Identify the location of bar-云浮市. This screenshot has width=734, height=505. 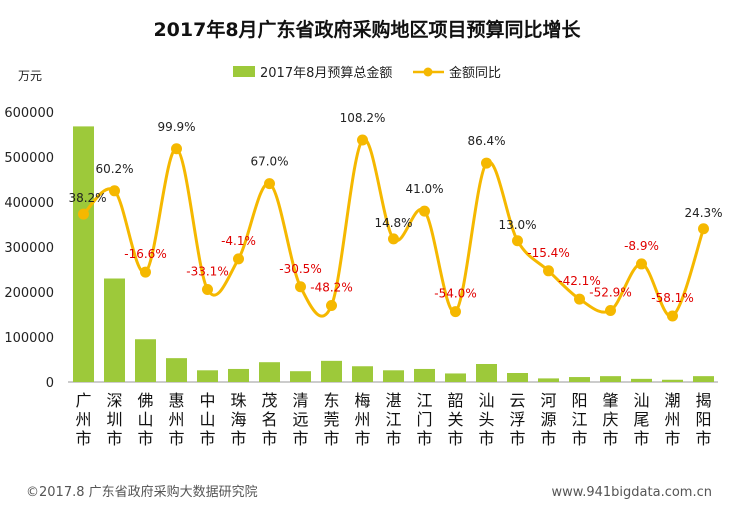
(517, 377).